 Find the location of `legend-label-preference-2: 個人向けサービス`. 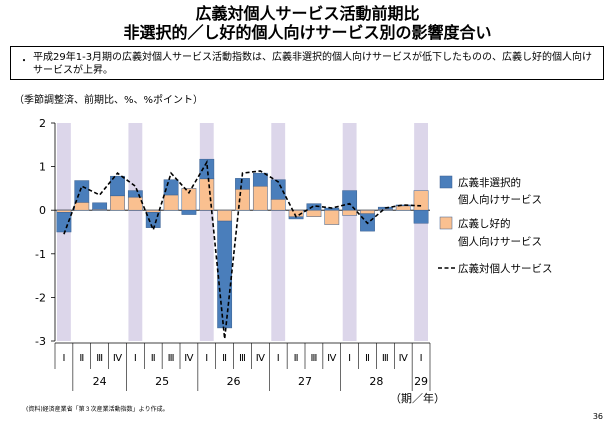

legend-label-preference-2: 個人向けサービス is located at coordinates (500, 241).